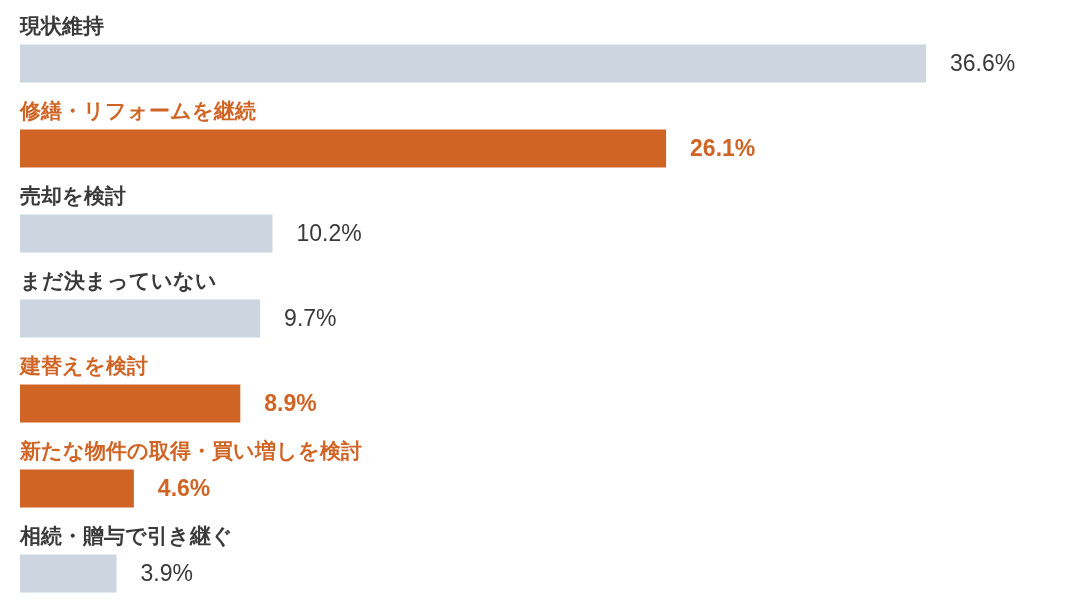  What do you see at coordinates (73, 195) in the screenshot?
I see `y-tick-label: 売却を検討` at bounding box center [73, 195].